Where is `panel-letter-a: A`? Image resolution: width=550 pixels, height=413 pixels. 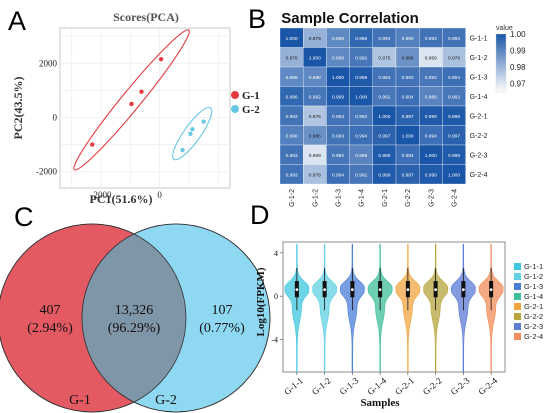 panel-letter-a: A is located at coordinates (17, 21).